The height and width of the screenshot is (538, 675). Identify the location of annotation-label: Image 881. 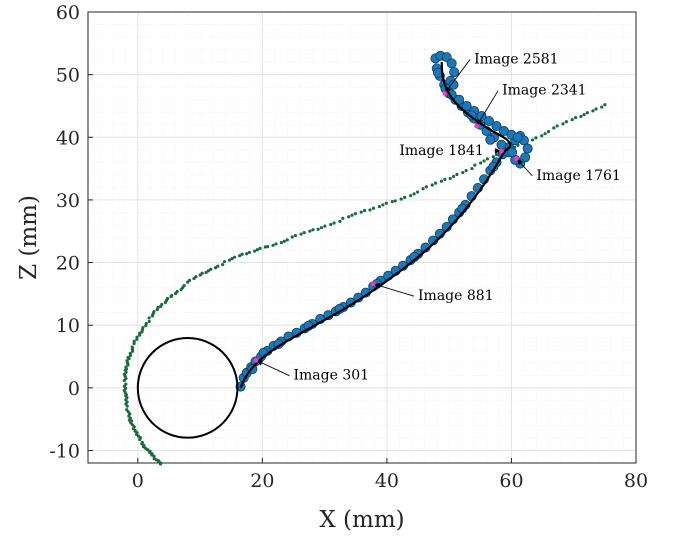
(456, 296).